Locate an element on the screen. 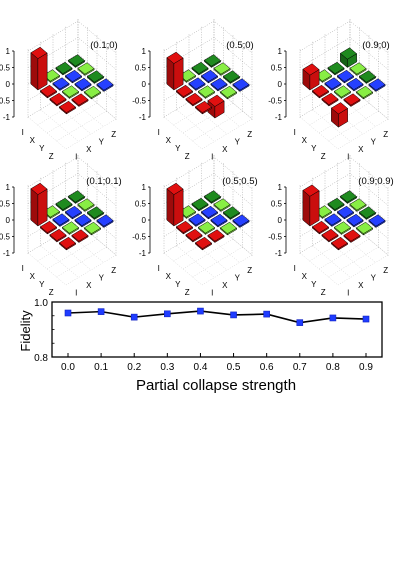 Image resolution: width=415 pixels, height=587 pixels. x-tick-label: 0.5 is located at coordinates (234, 367).